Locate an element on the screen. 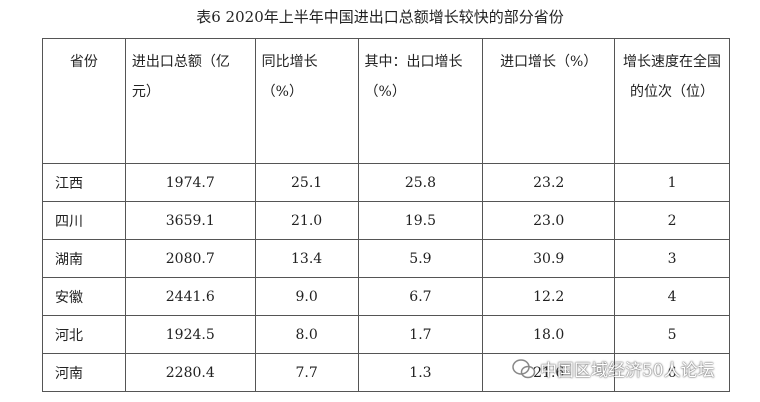  table-cell: 5.9 is located at coordinates (420, 258).